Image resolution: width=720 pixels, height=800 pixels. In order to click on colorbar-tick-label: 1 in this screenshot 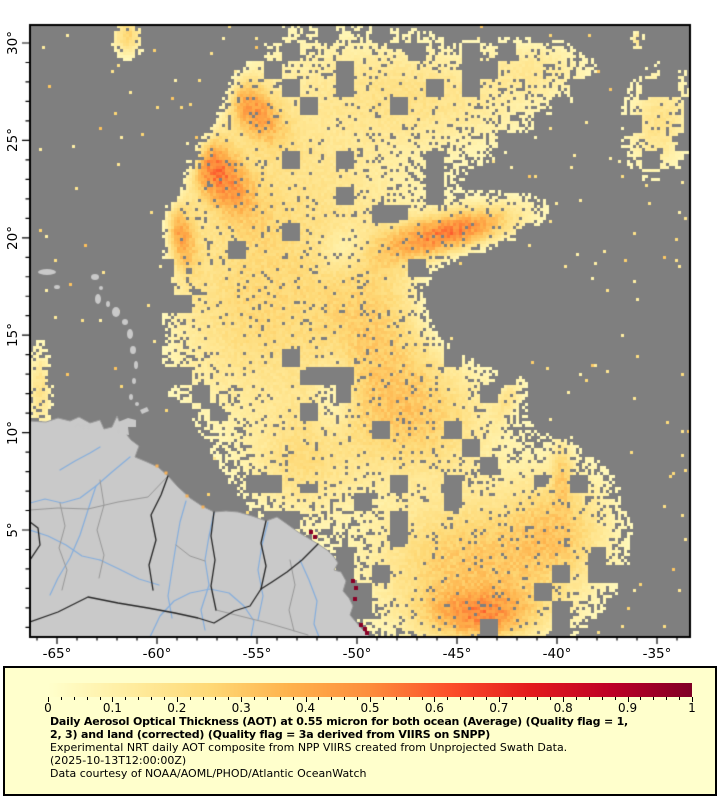, I will do `click(692, 708)`.